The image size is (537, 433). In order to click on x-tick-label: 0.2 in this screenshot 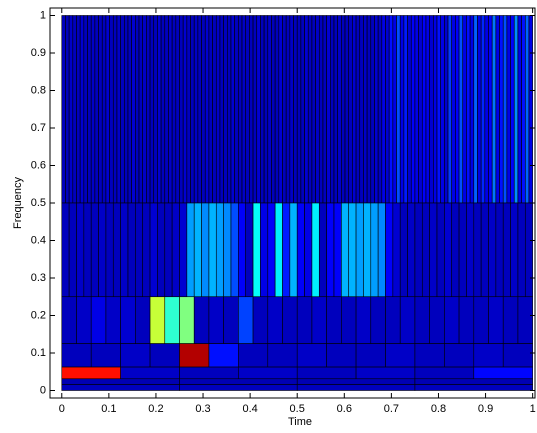, I will do `click(155, 409)`.